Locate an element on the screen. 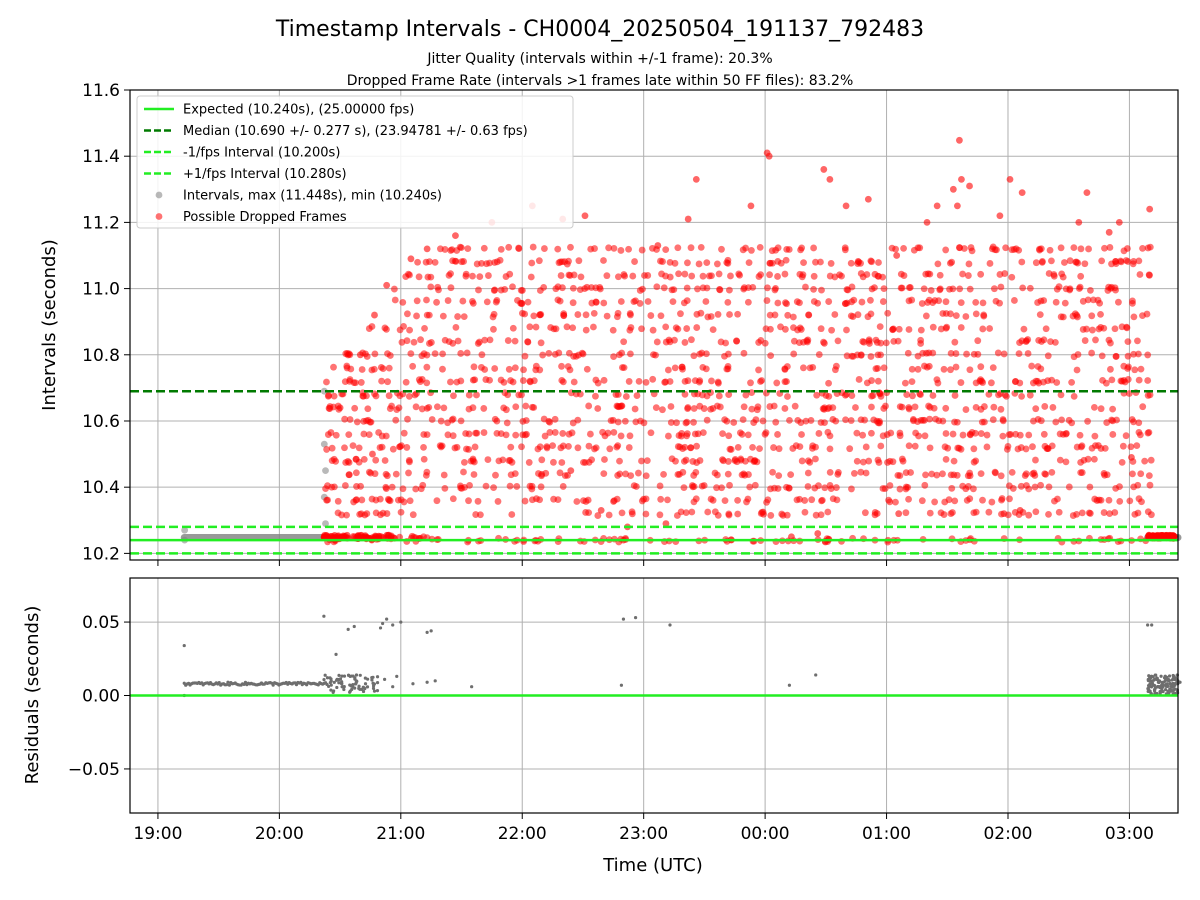 This screenshot has height=900, width=1200. intervals-y-tick-label-3: 10.8 is located at coordinates (101, 356).